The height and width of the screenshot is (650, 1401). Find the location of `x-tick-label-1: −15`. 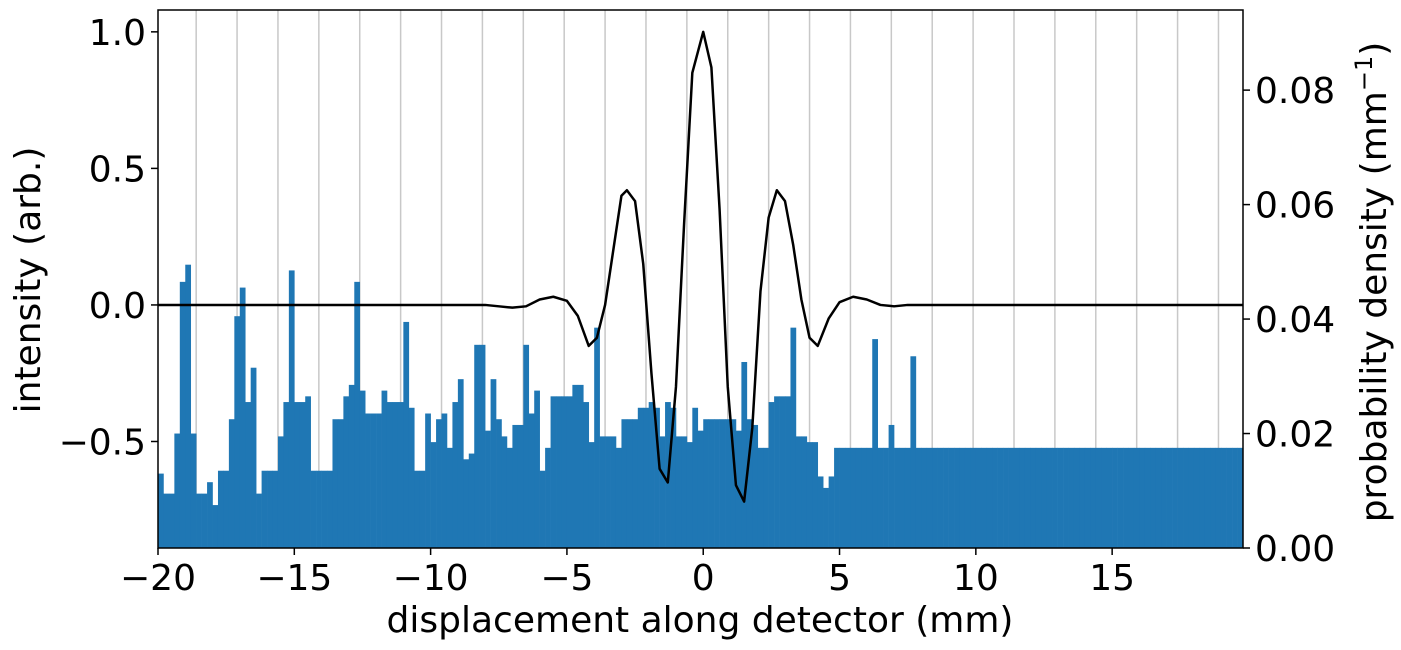

x-tick-label-1: −15 is located at coordinates (294, 578).